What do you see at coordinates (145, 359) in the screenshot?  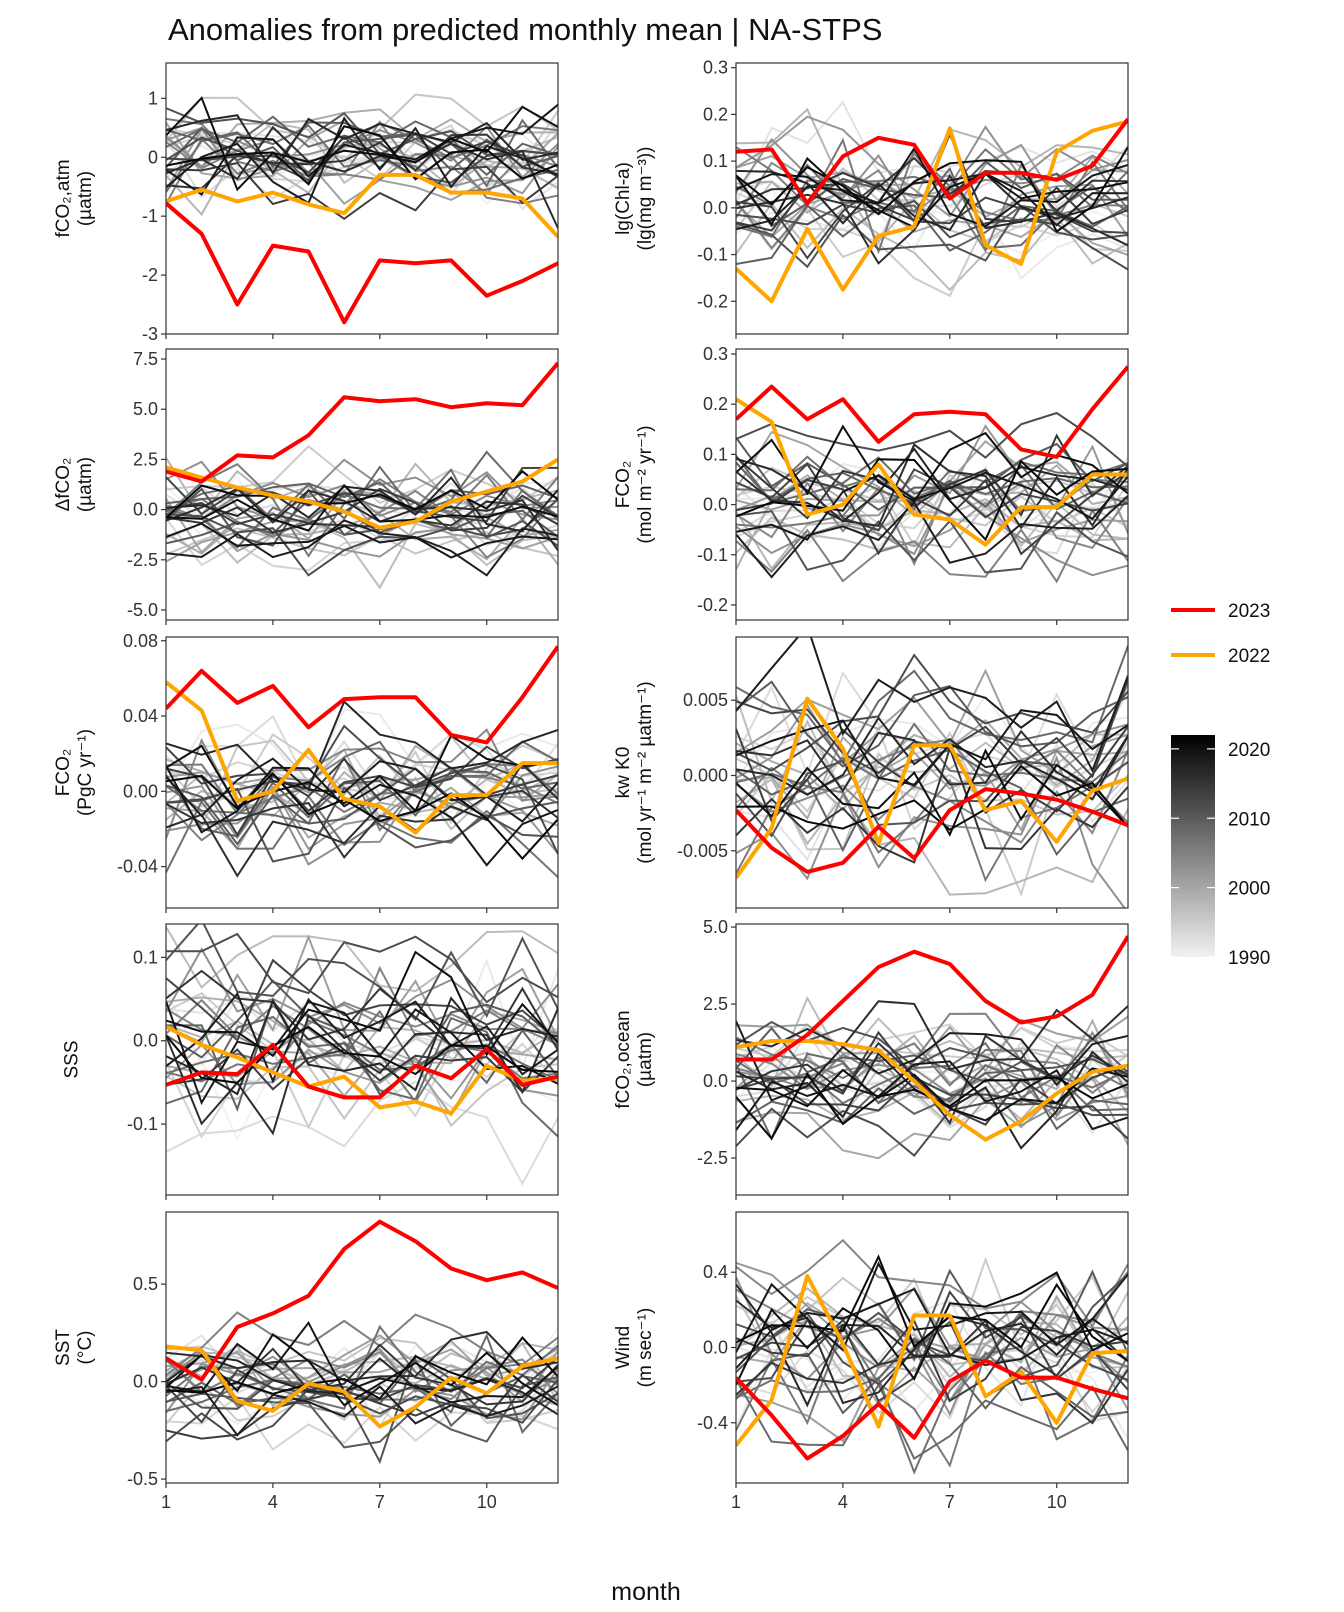 I see `y-tick-label: 7.5` at bounding box center [145, 359].